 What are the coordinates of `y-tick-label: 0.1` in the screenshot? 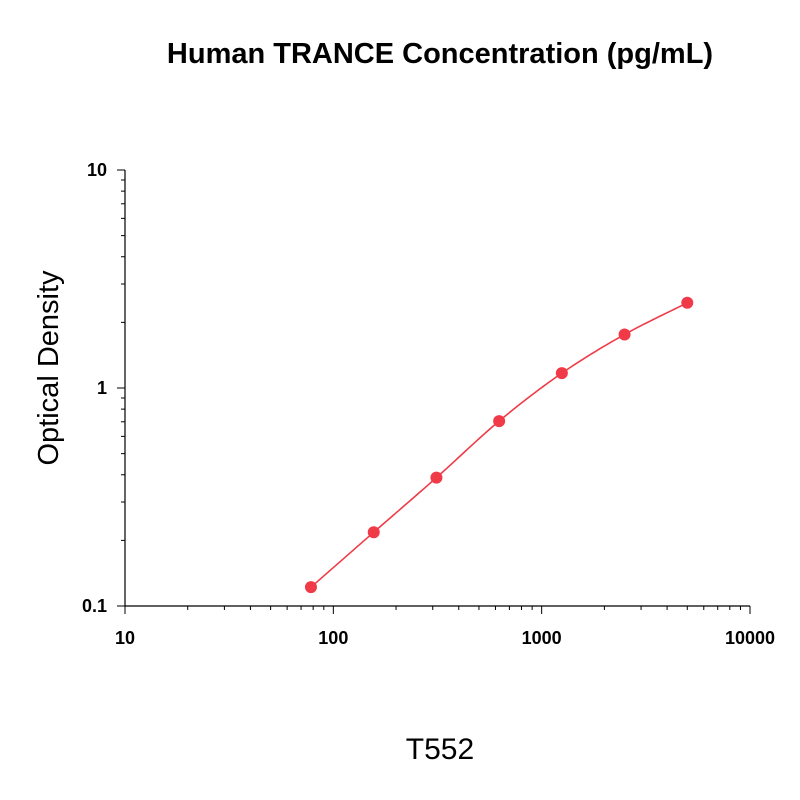 It's located at (94, 606).